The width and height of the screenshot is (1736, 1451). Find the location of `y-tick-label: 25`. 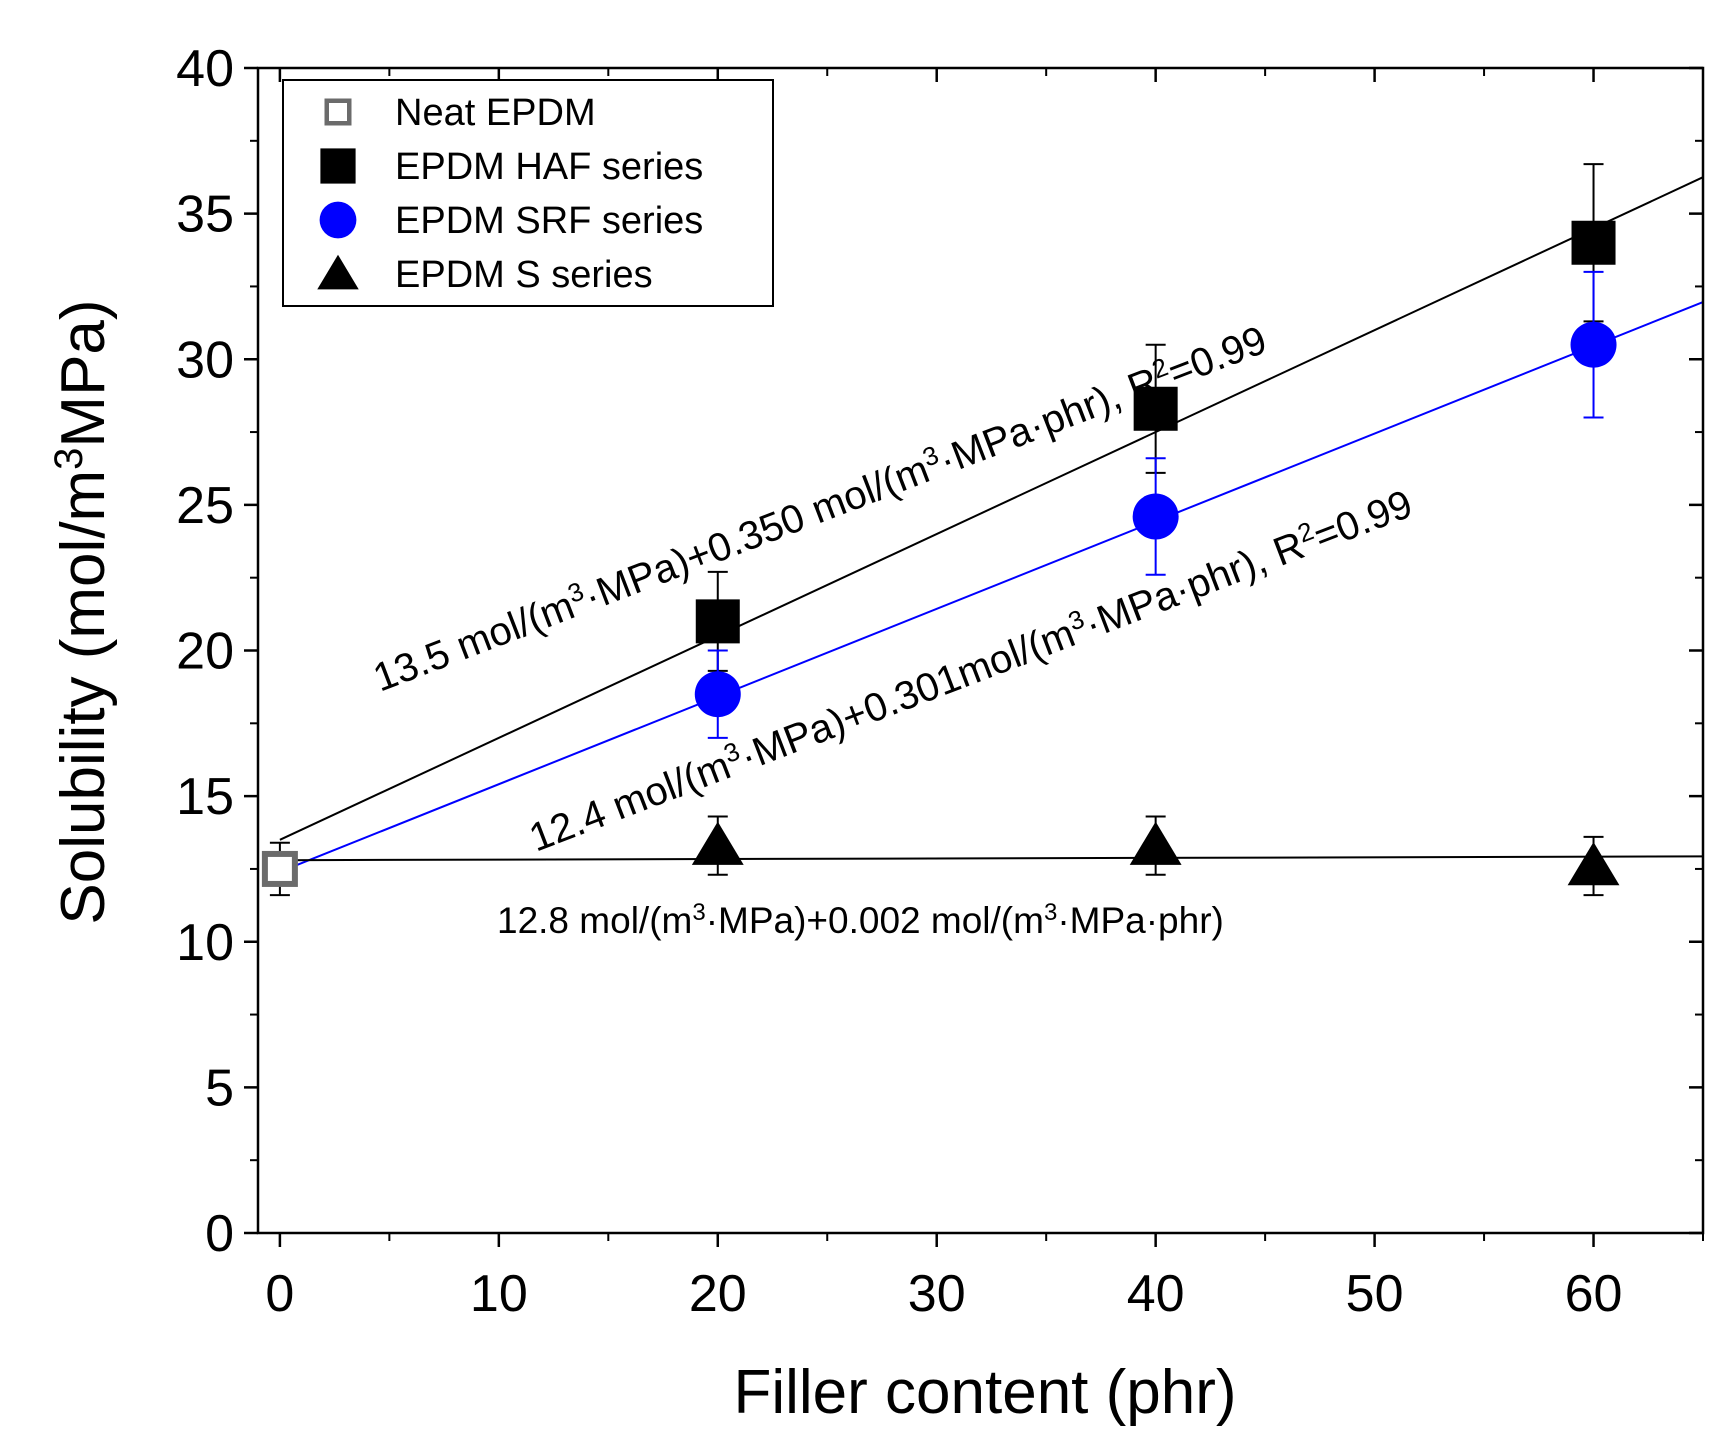

y-tick-label: 25 is located at coordinates (205, 506).